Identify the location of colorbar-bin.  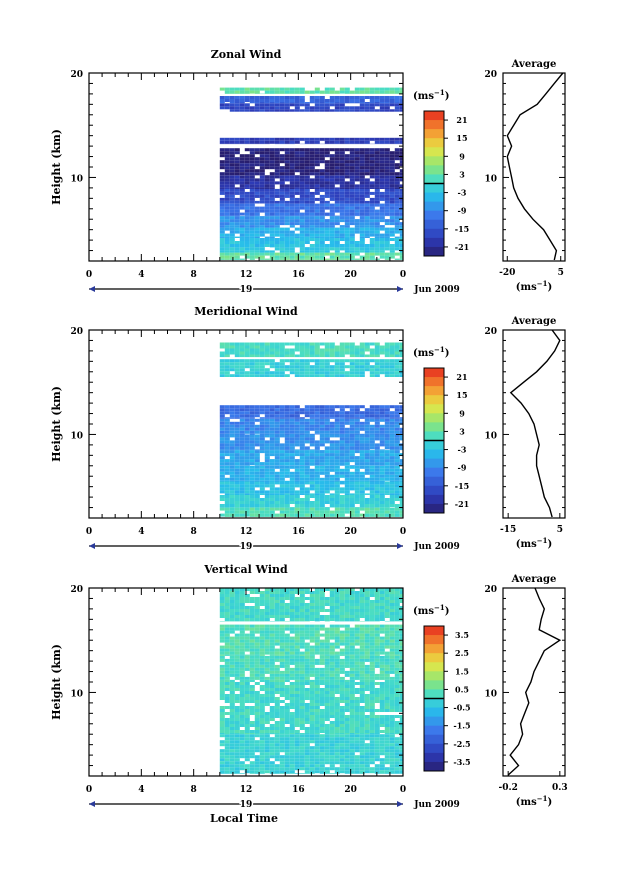
(434, 436).